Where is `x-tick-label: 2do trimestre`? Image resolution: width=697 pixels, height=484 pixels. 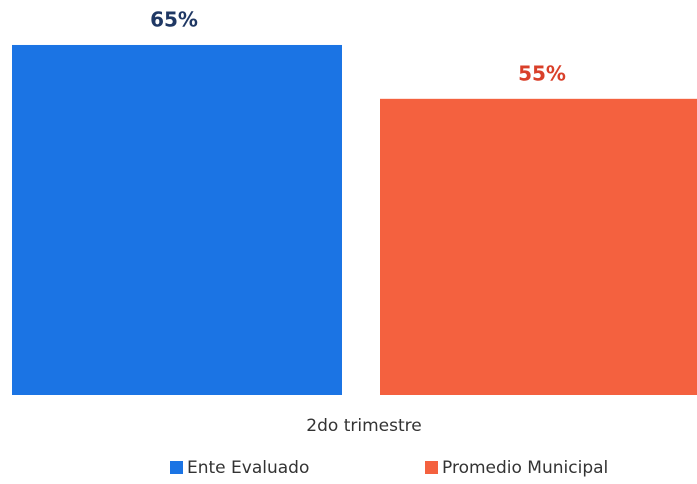
x-tick-label: 2do trimestre is located at coordinates (363, 426).